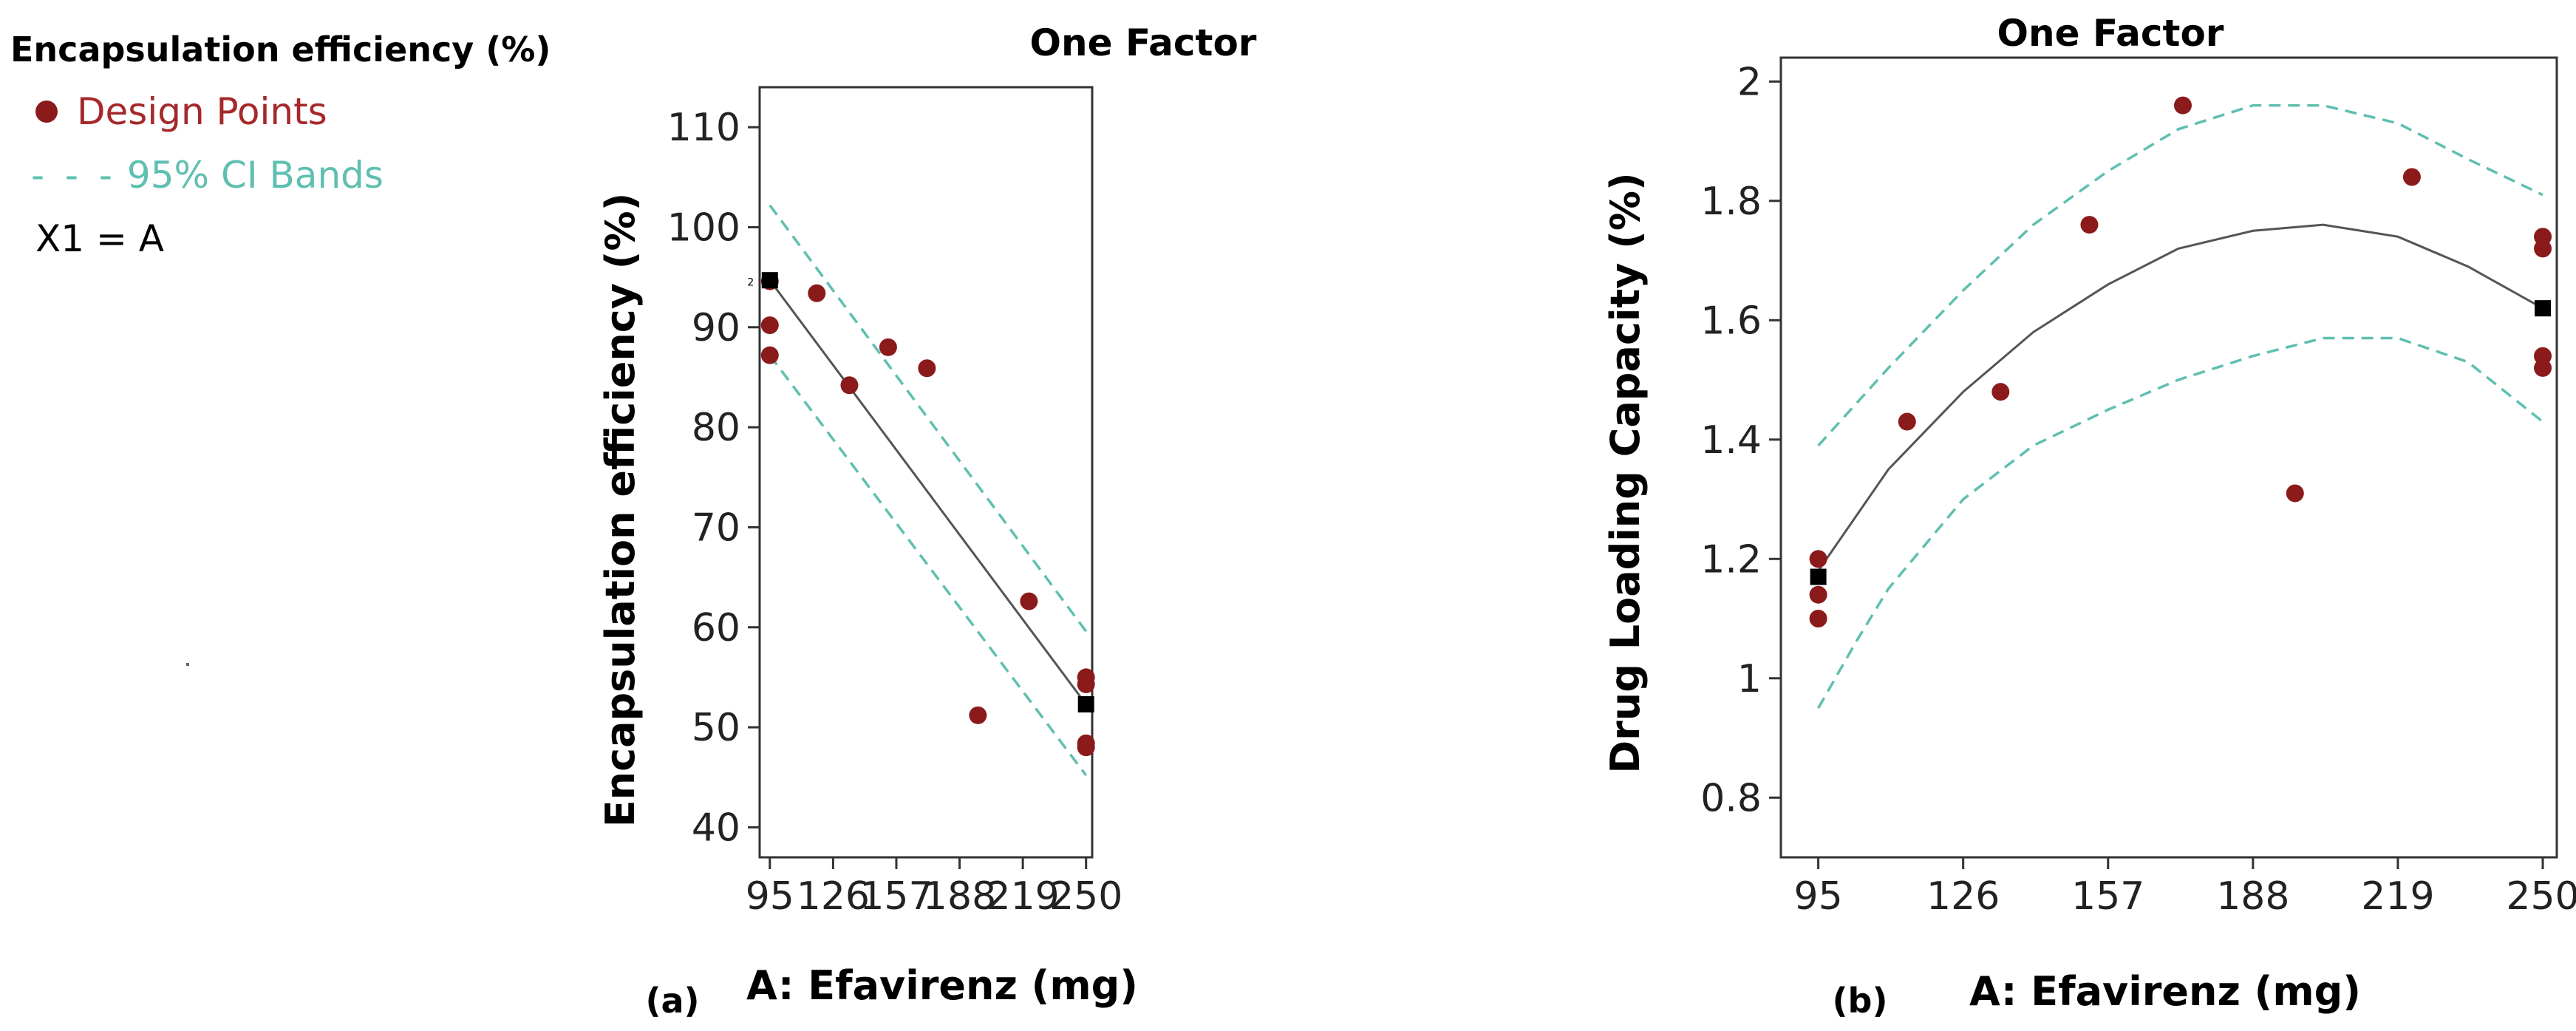  I want to click on y-tick-label: 60, so click(716, 628).